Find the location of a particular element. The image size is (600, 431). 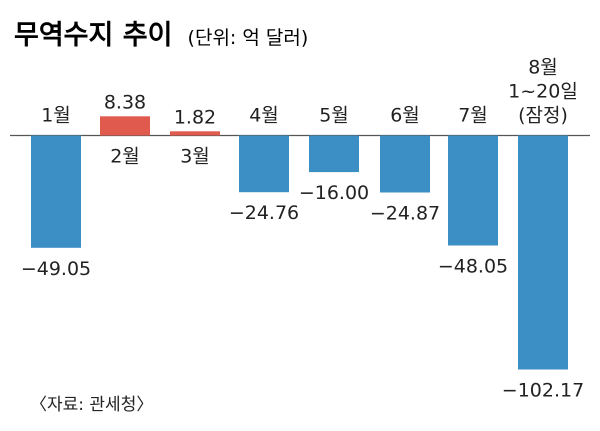

category-label-2: 2월 is located at coordinates (125, 157).